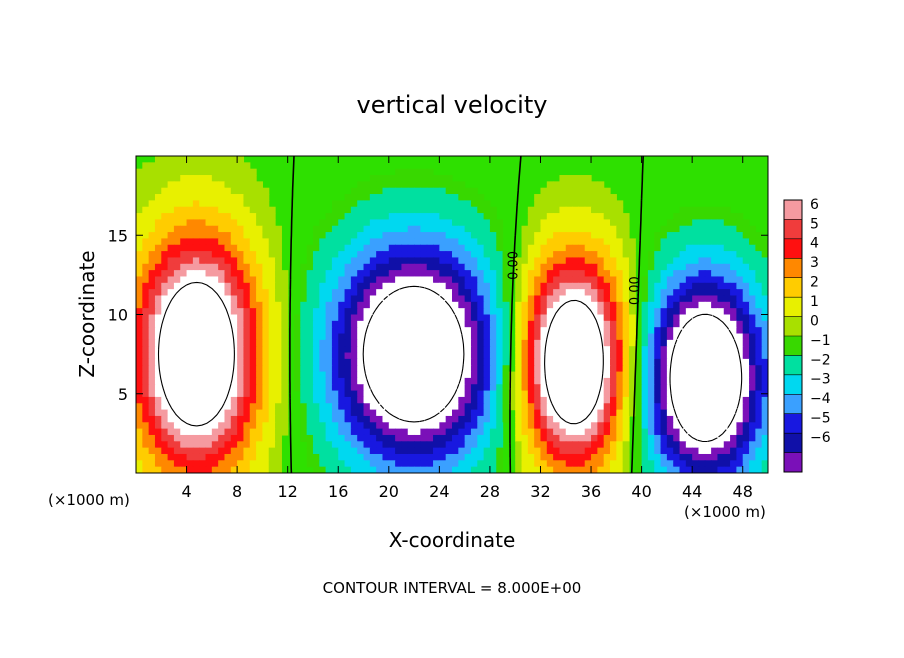 Image resolution: width=904 pixels, height=658 pixels. What do you see at coordinates (820, 438) in the screenshot?
I see `colorbar-label: −6` at bounding box center [820, 438].